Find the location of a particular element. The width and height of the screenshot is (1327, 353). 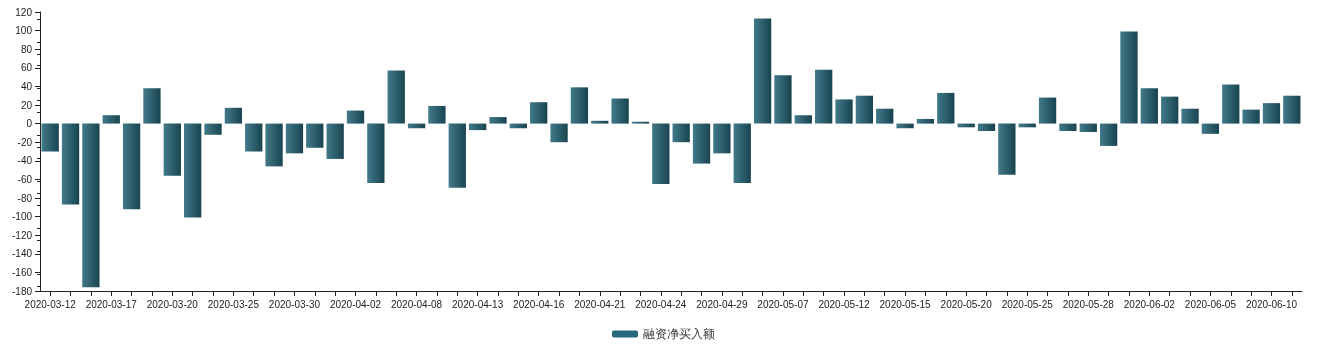

x-tick-label: 2020-03-25 is located at coordinates (233, 304).